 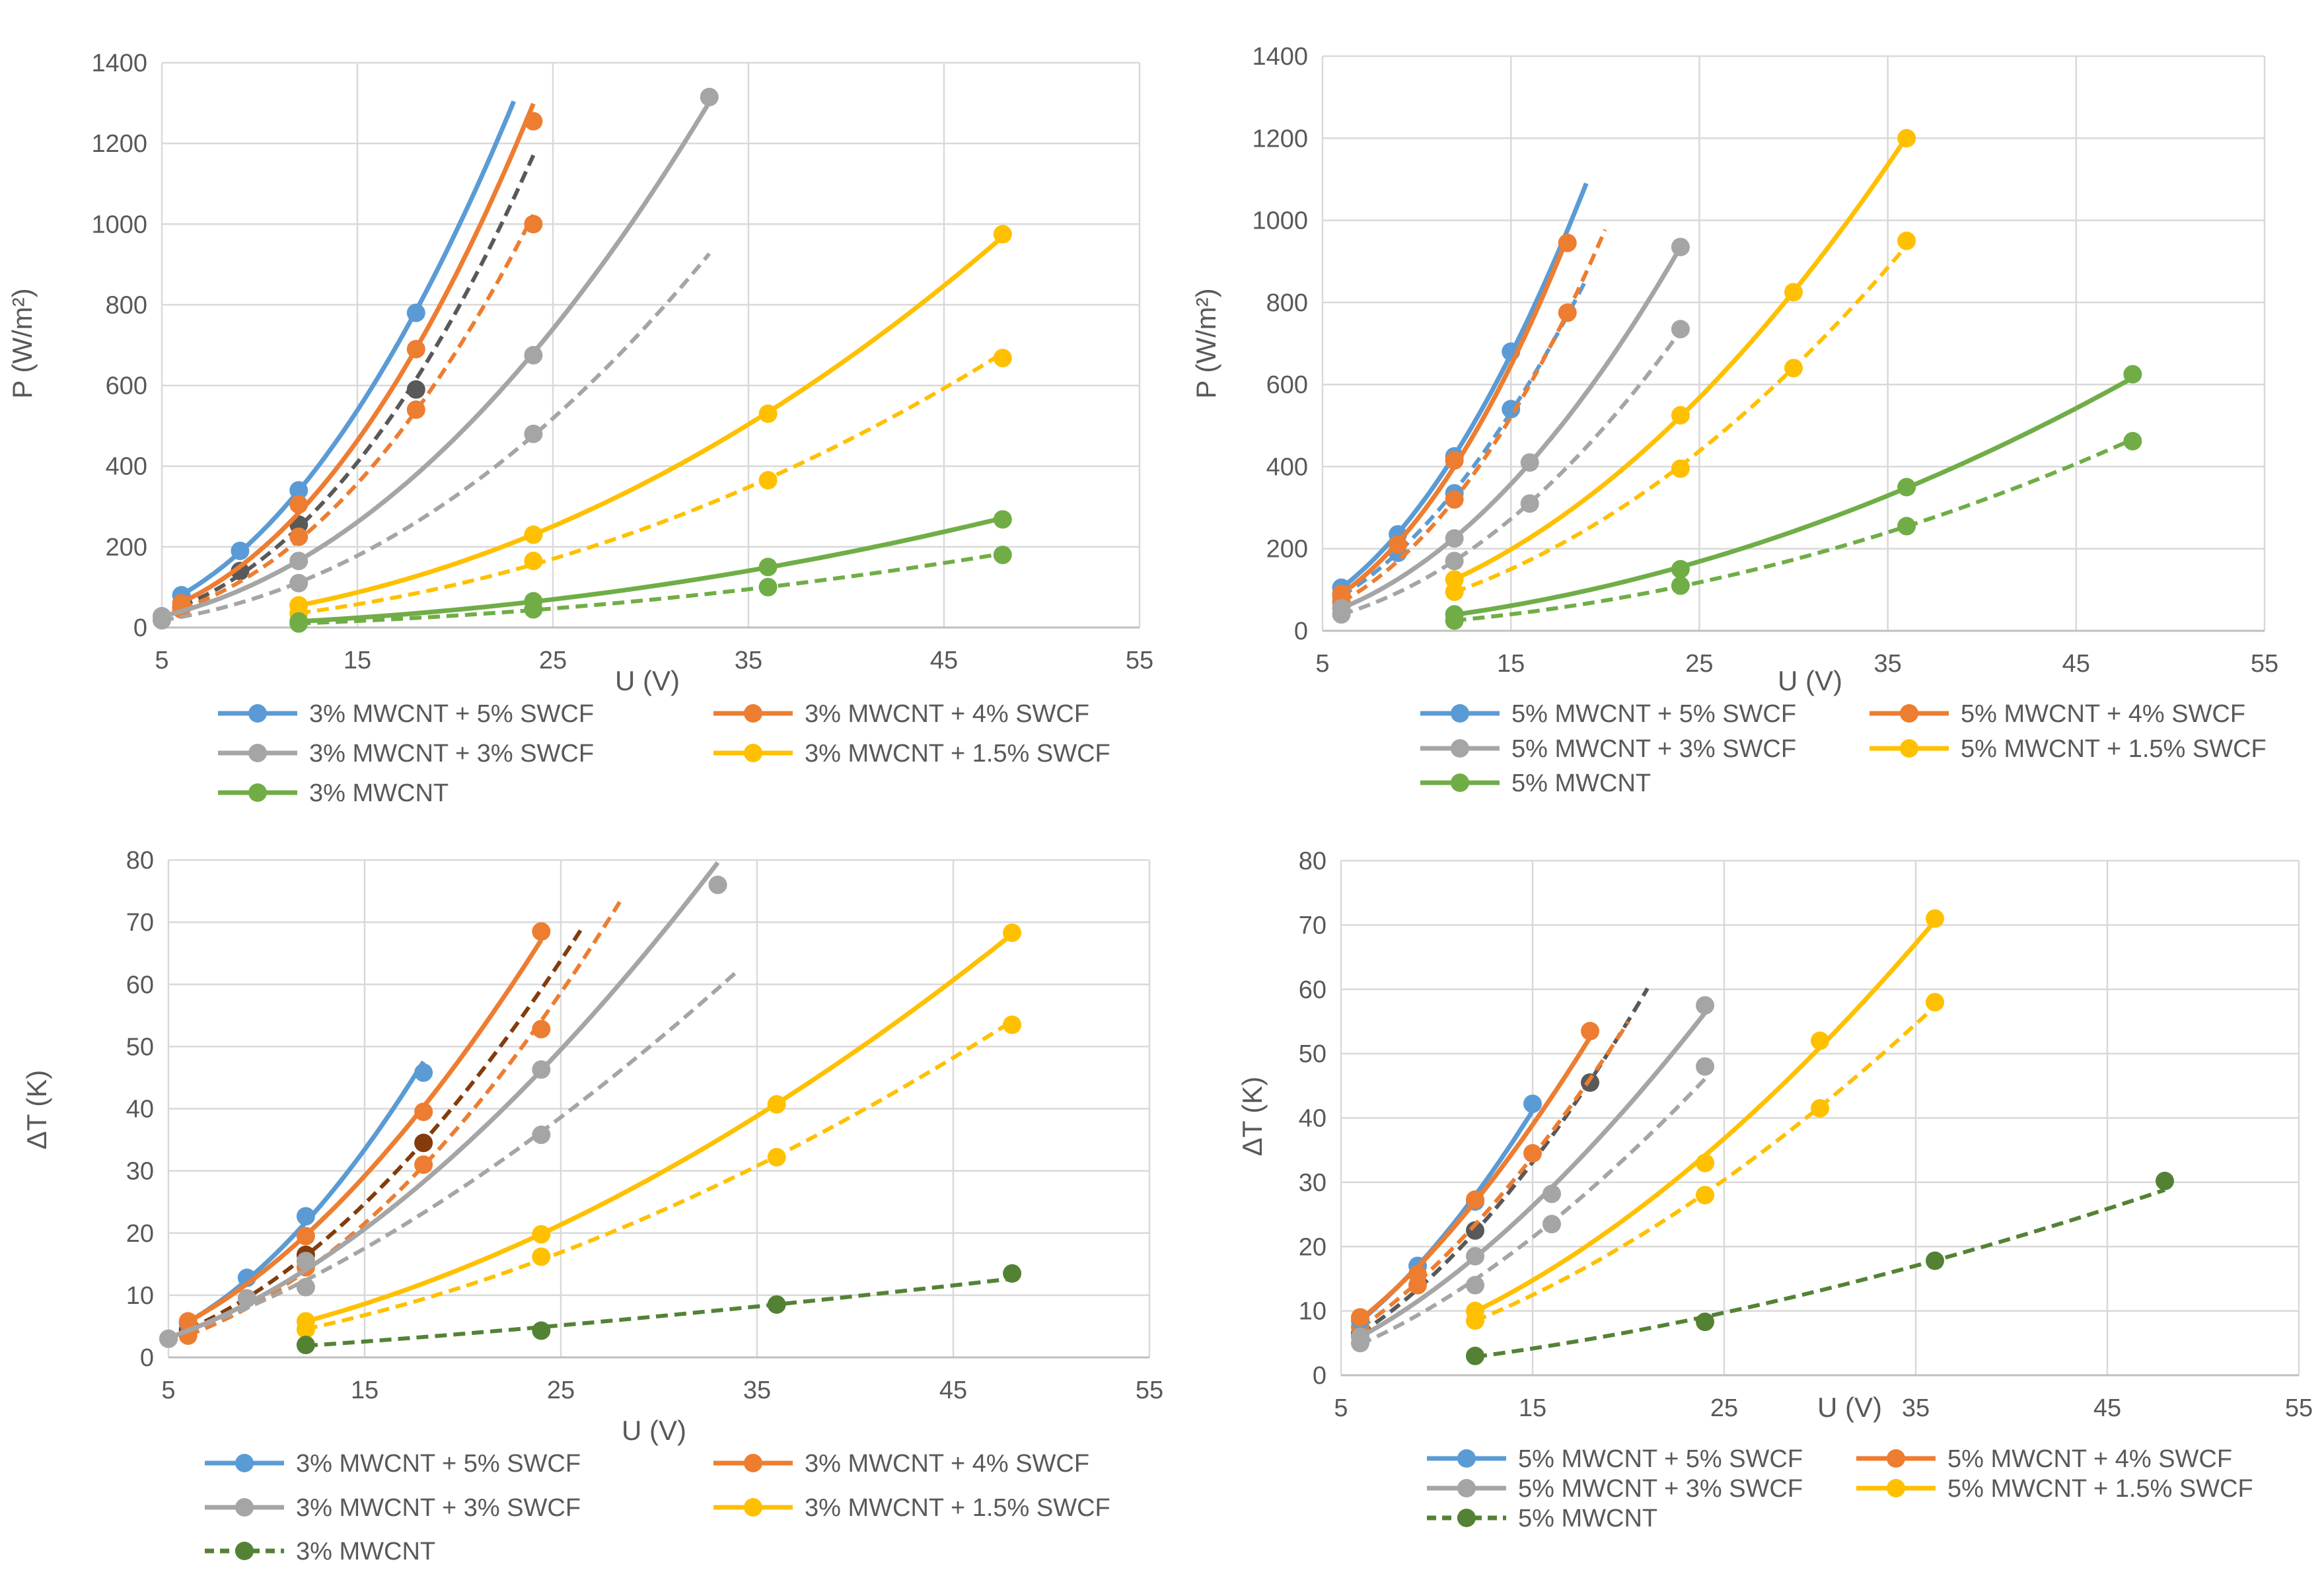 I want to click on y-tick-label: 200, so click(x=126, y=547).